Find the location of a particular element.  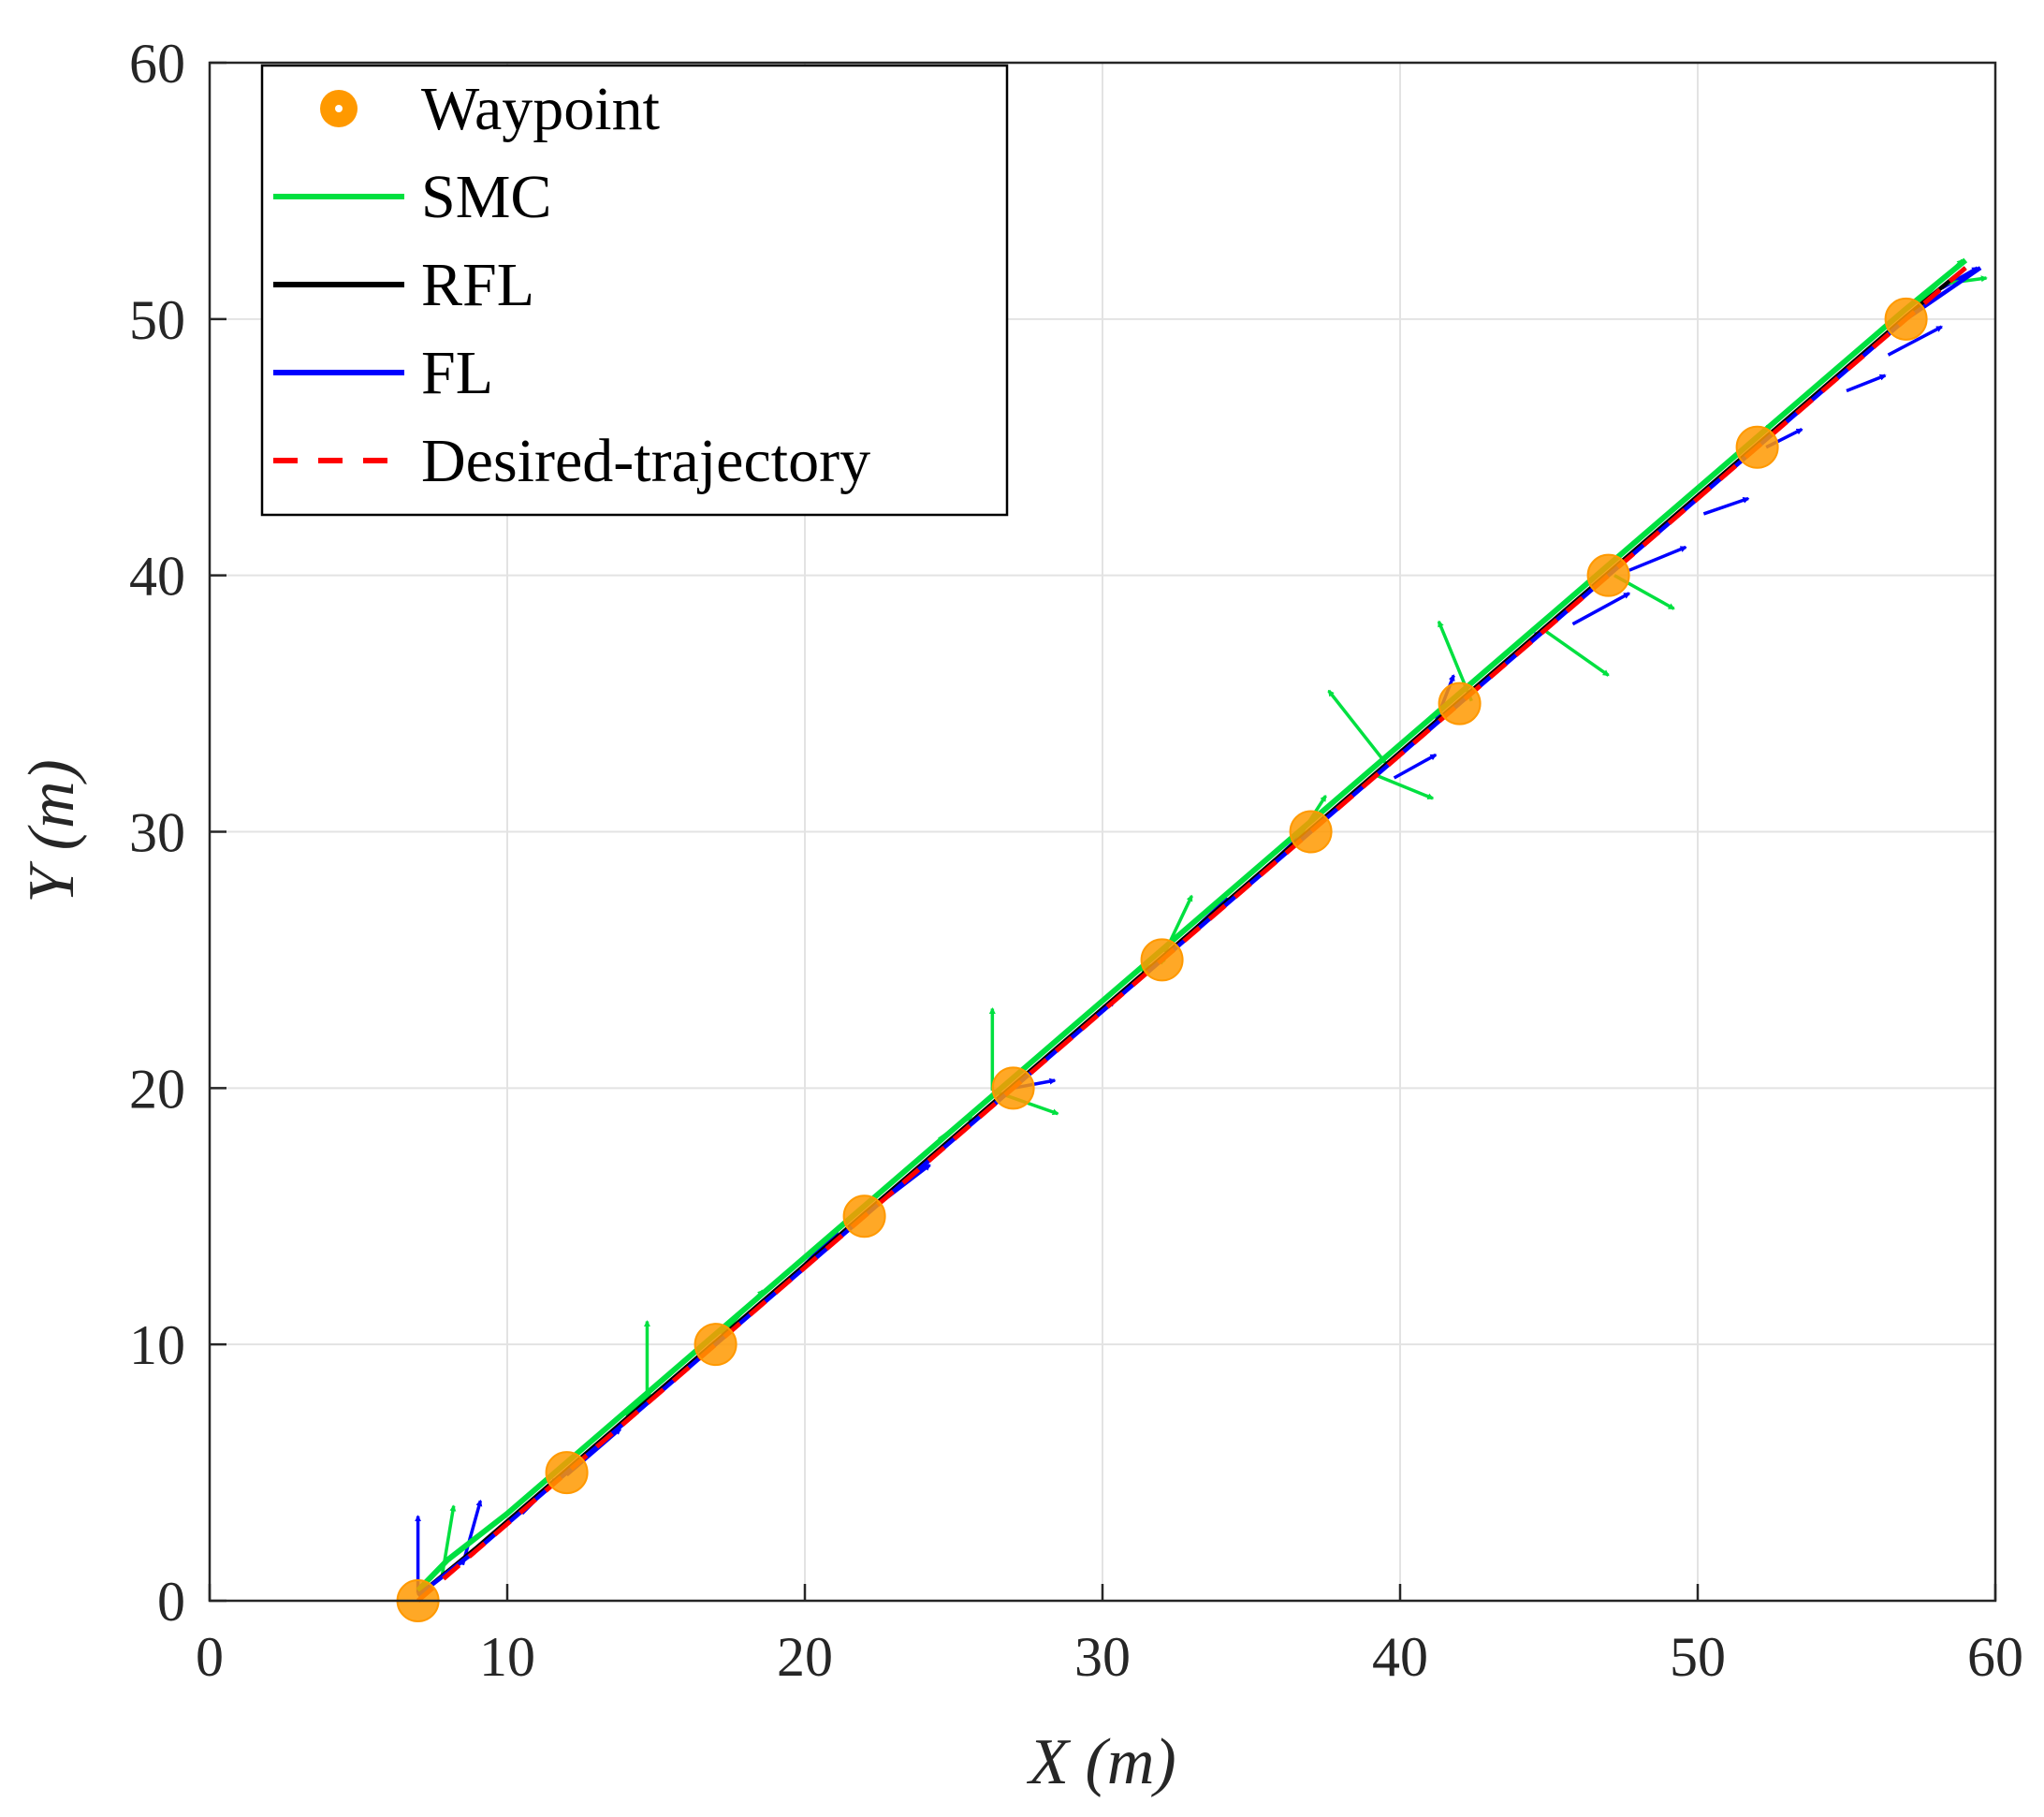

x-axis-label: X (m) is located at coordinates (1100, 1762).